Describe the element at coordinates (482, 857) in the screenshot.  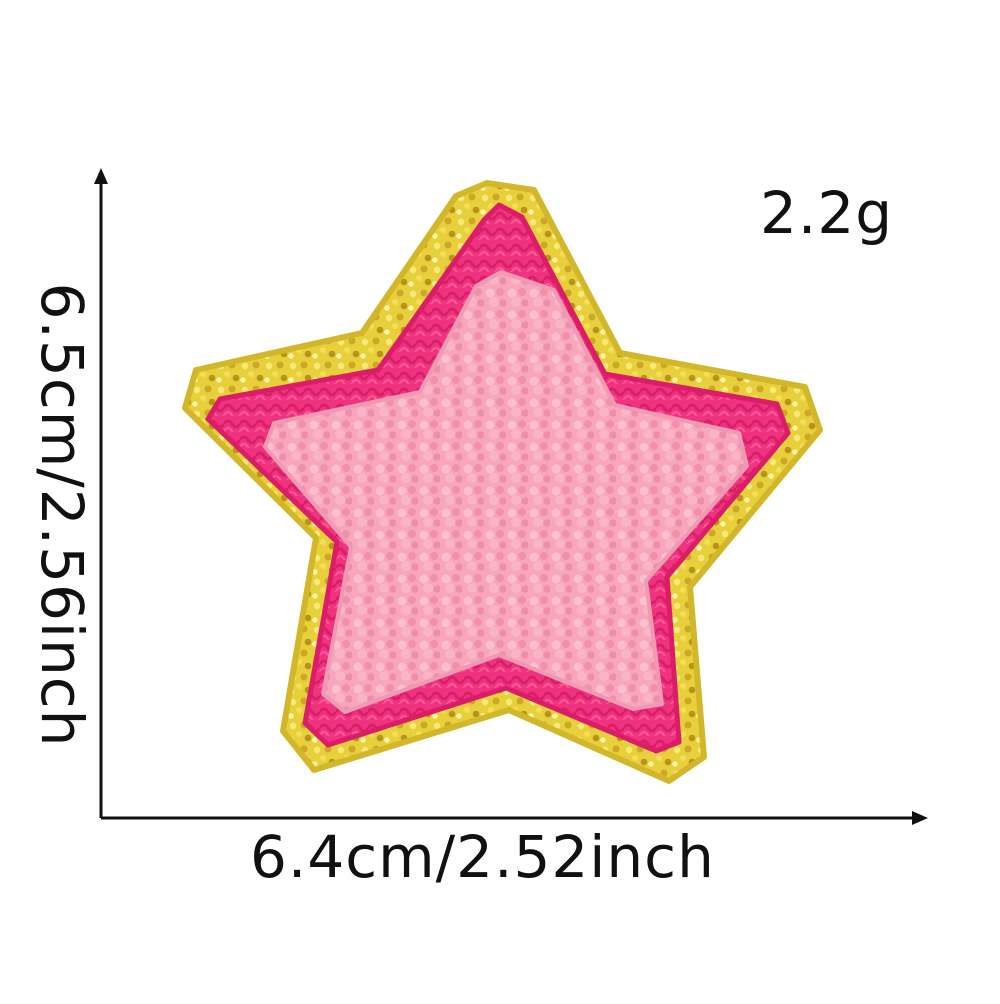
I see `width-dimension-label: 6.4cm/2.52inch` at that location.